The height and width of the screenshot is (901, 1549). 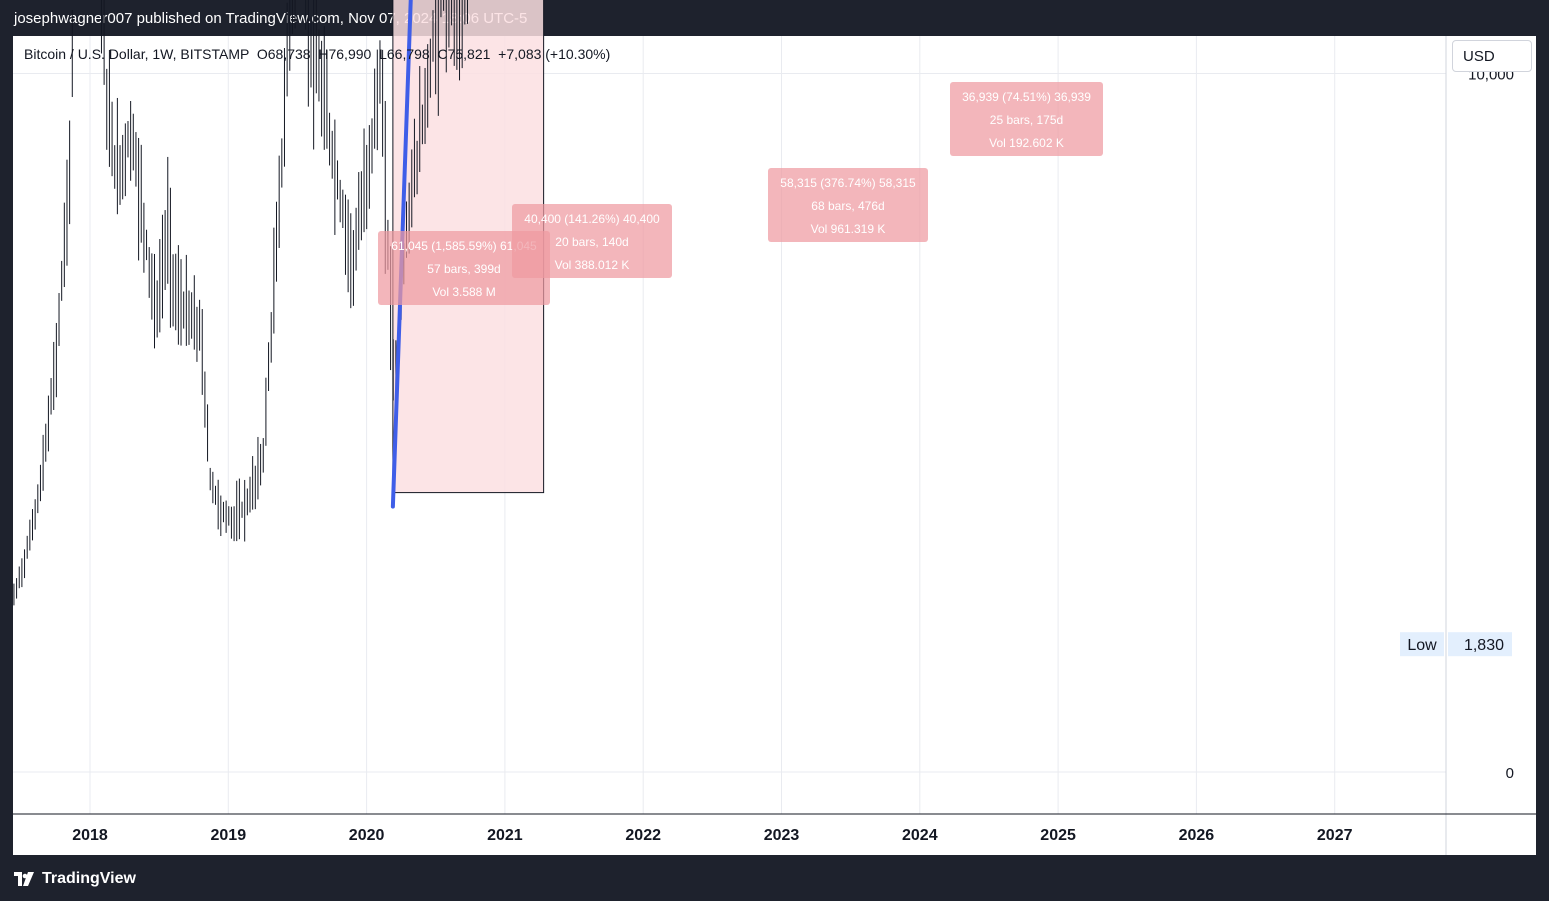 What do you see at coordinates (848, 229) in the screenshot?
I see `range-label-text: Vol 961.319 K` at bounding box center [848, 229].